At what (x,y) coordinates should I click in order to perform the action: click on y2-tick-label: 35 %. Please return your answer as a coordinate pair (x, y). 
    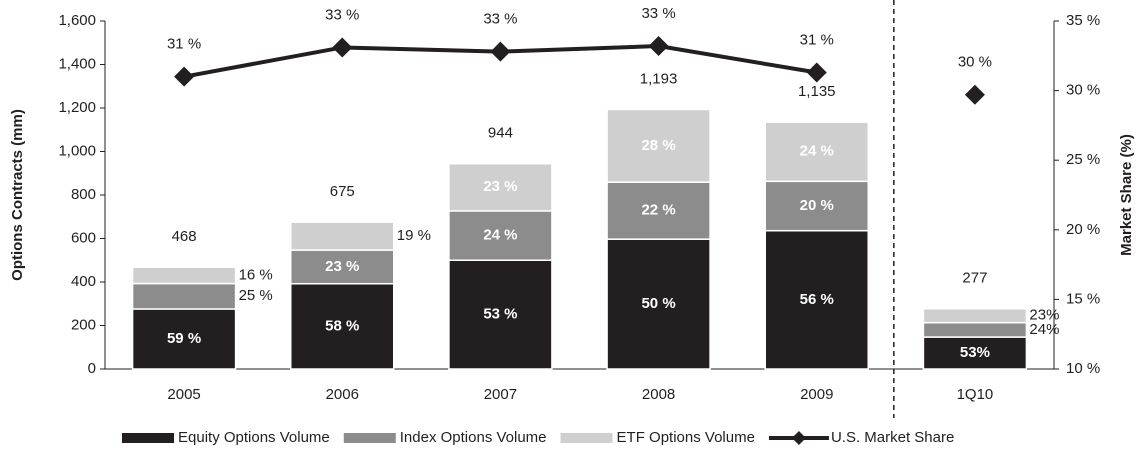
    Looking at the image, I should click on (1083, 20).